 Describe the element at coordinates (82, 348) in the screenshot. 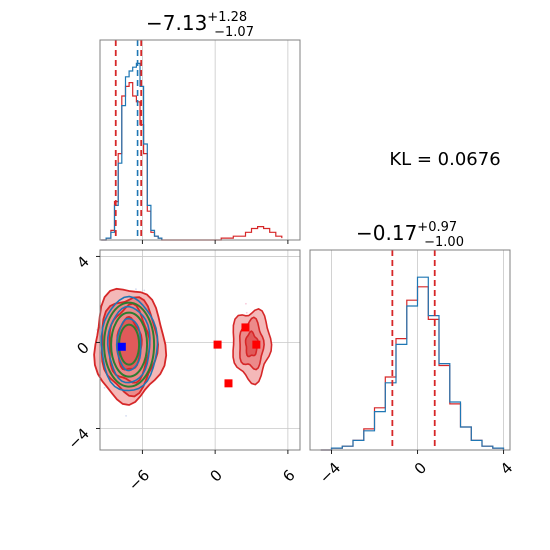

I see `y-tick-label: 0` at that location.